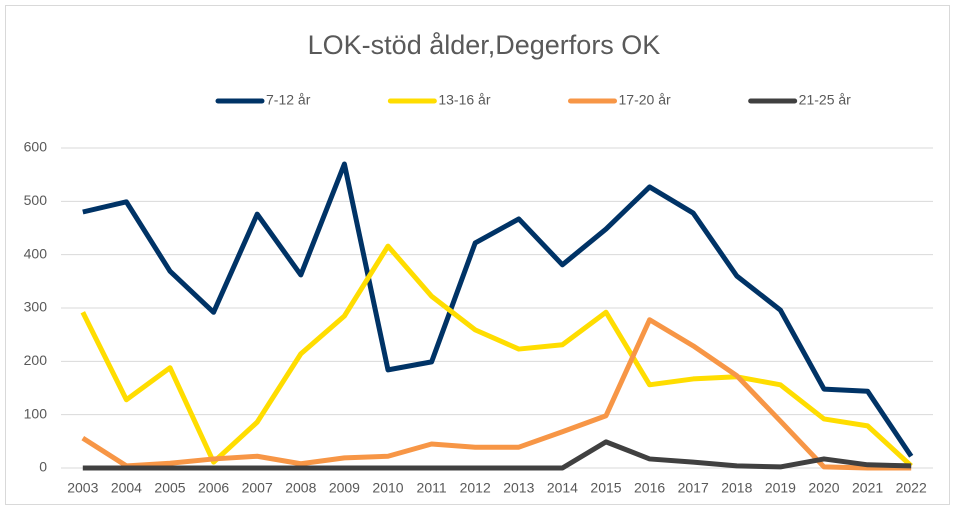 The height and width of the screenshot is (510, 953). Describe the element at coordinates (387, 488) in the screenshot. I see `x-tick-label: 2010` at that location.